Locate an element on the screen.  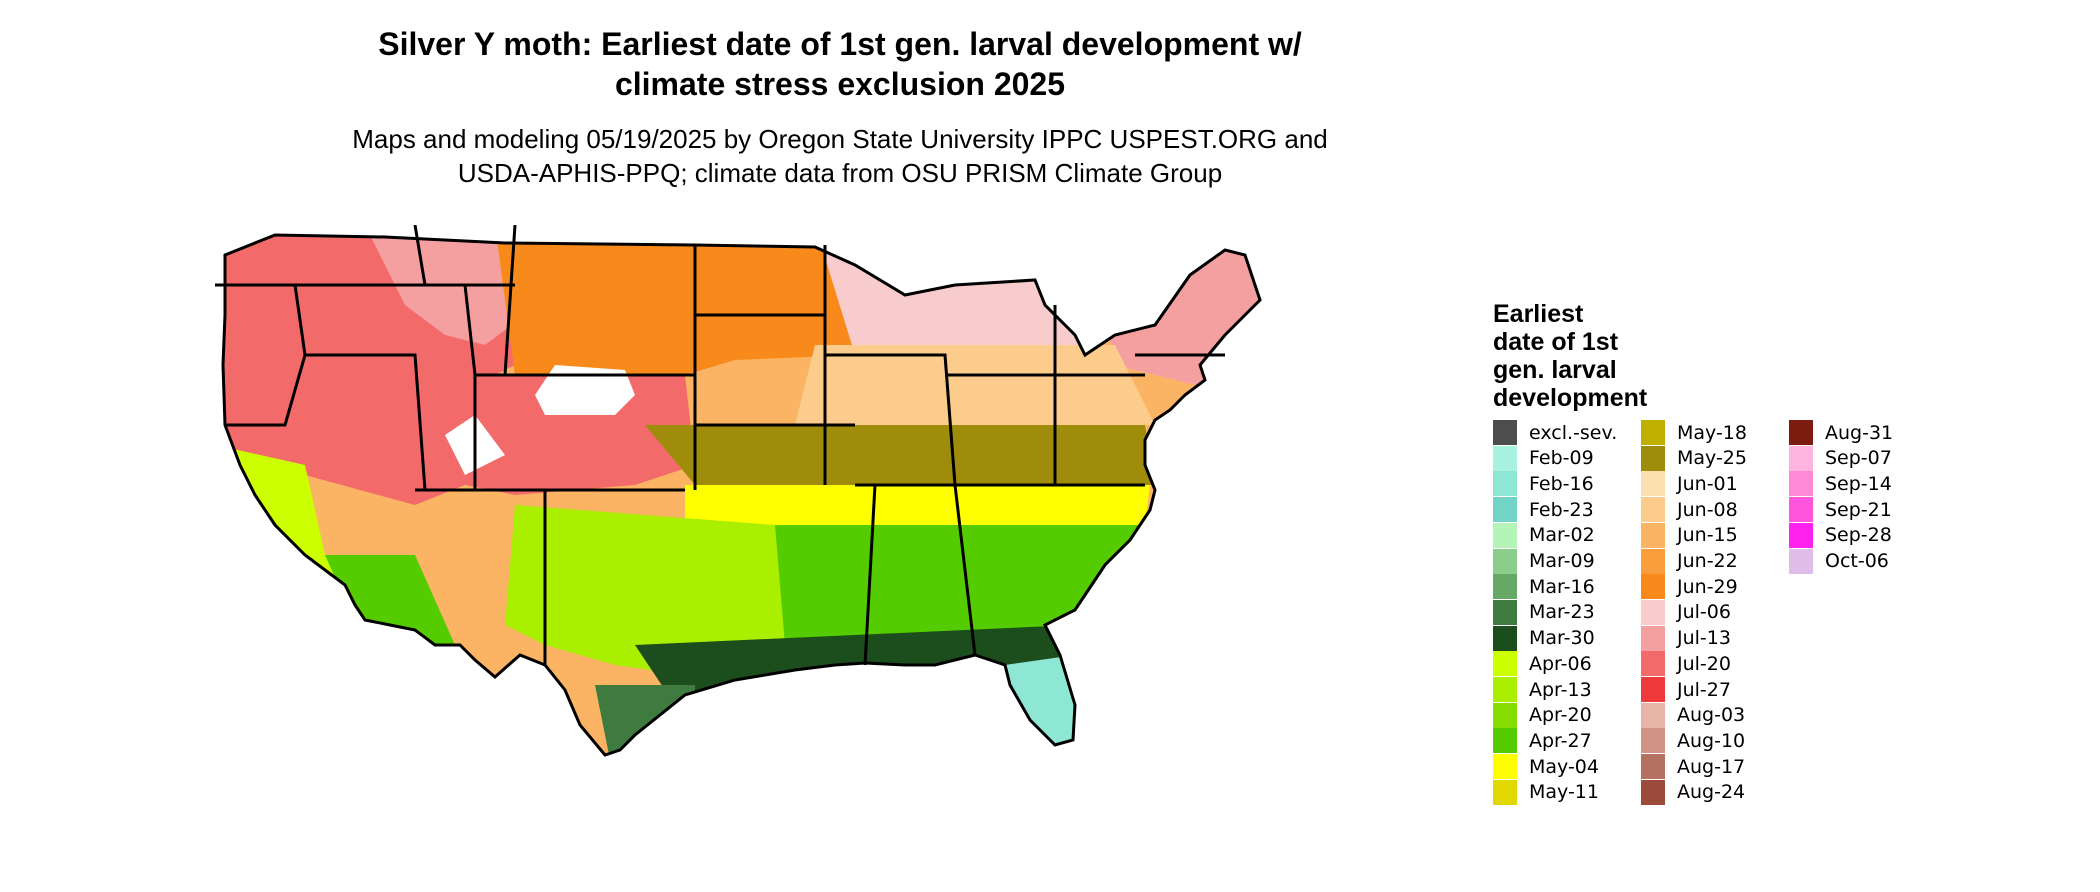
legend-item: Apr-13 is located at coordinates (1542, 689).